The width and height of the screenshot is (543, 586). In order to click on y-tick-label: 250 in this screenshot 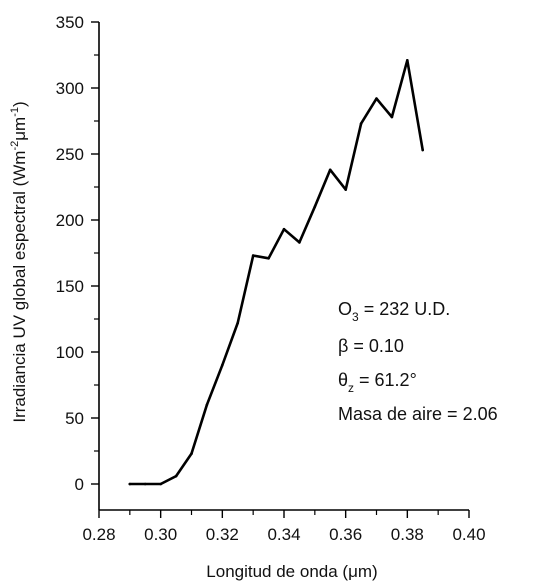, I will do `click(70, 154)`.